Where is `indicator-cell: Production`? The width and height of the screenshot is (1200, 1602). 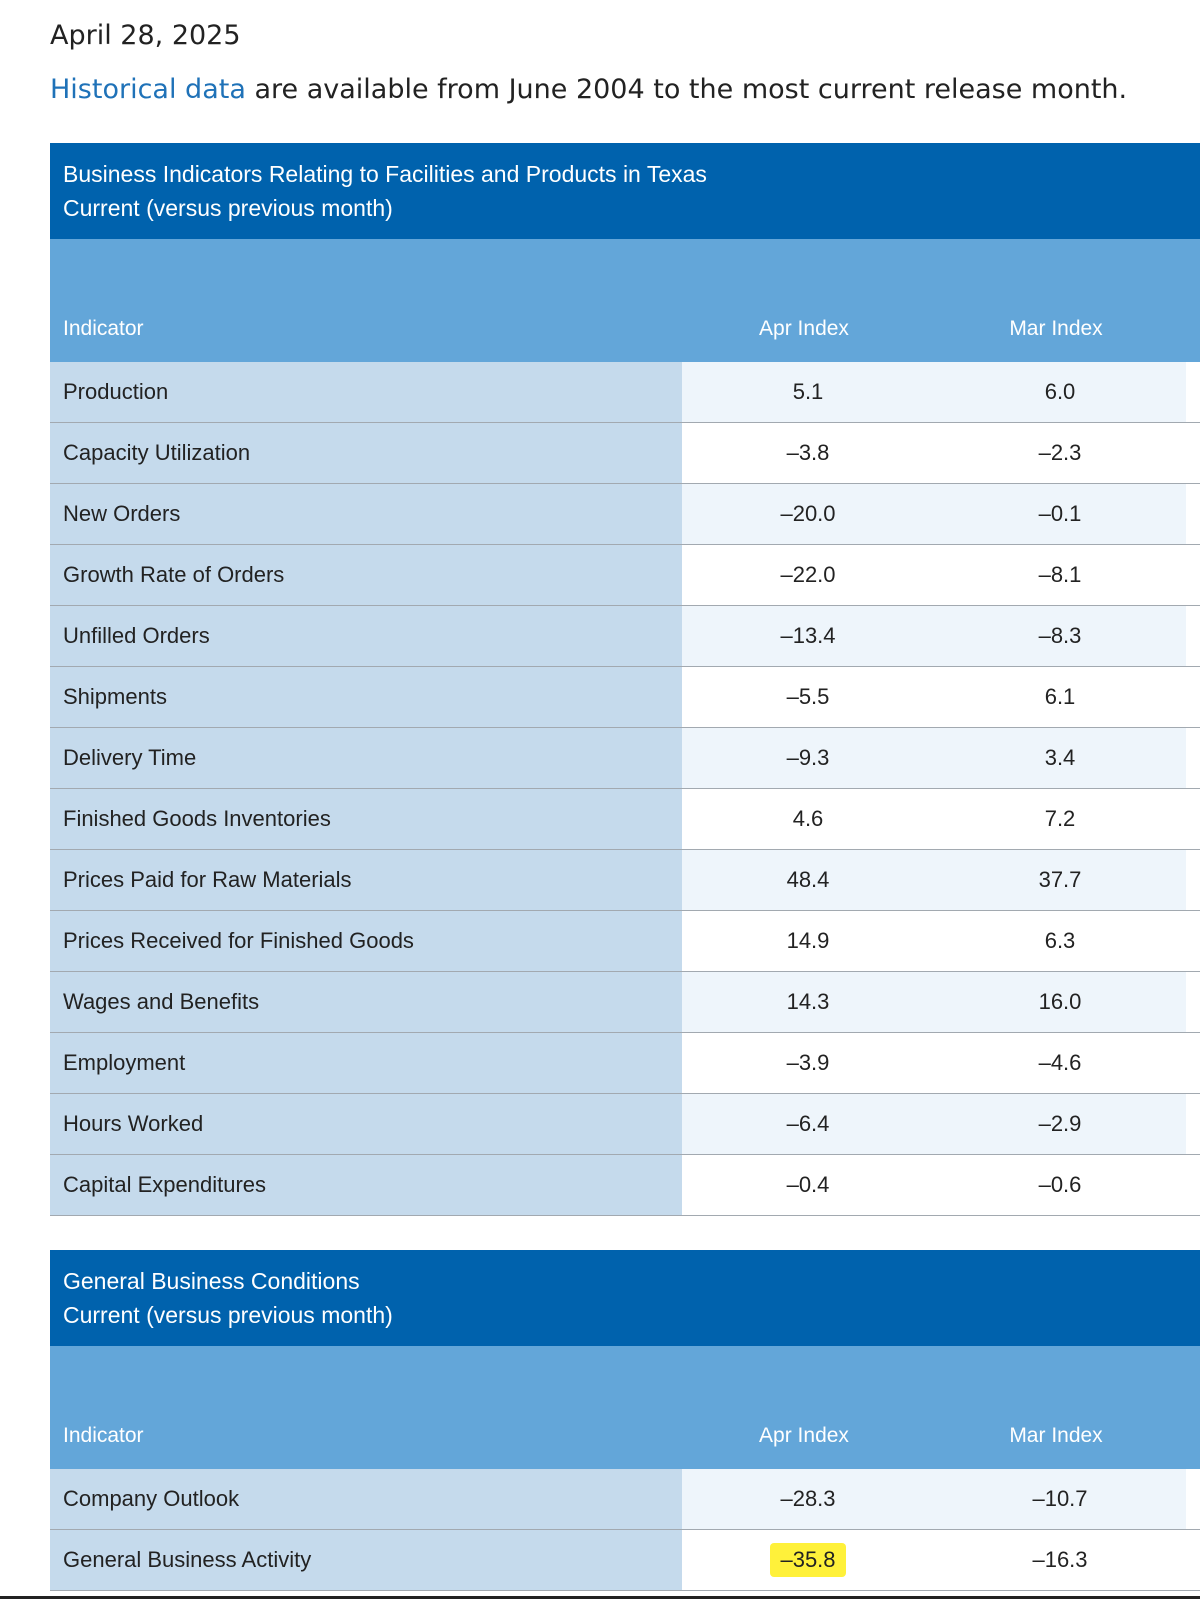
indicator-cell: Production is located at coordinates (366, 392).